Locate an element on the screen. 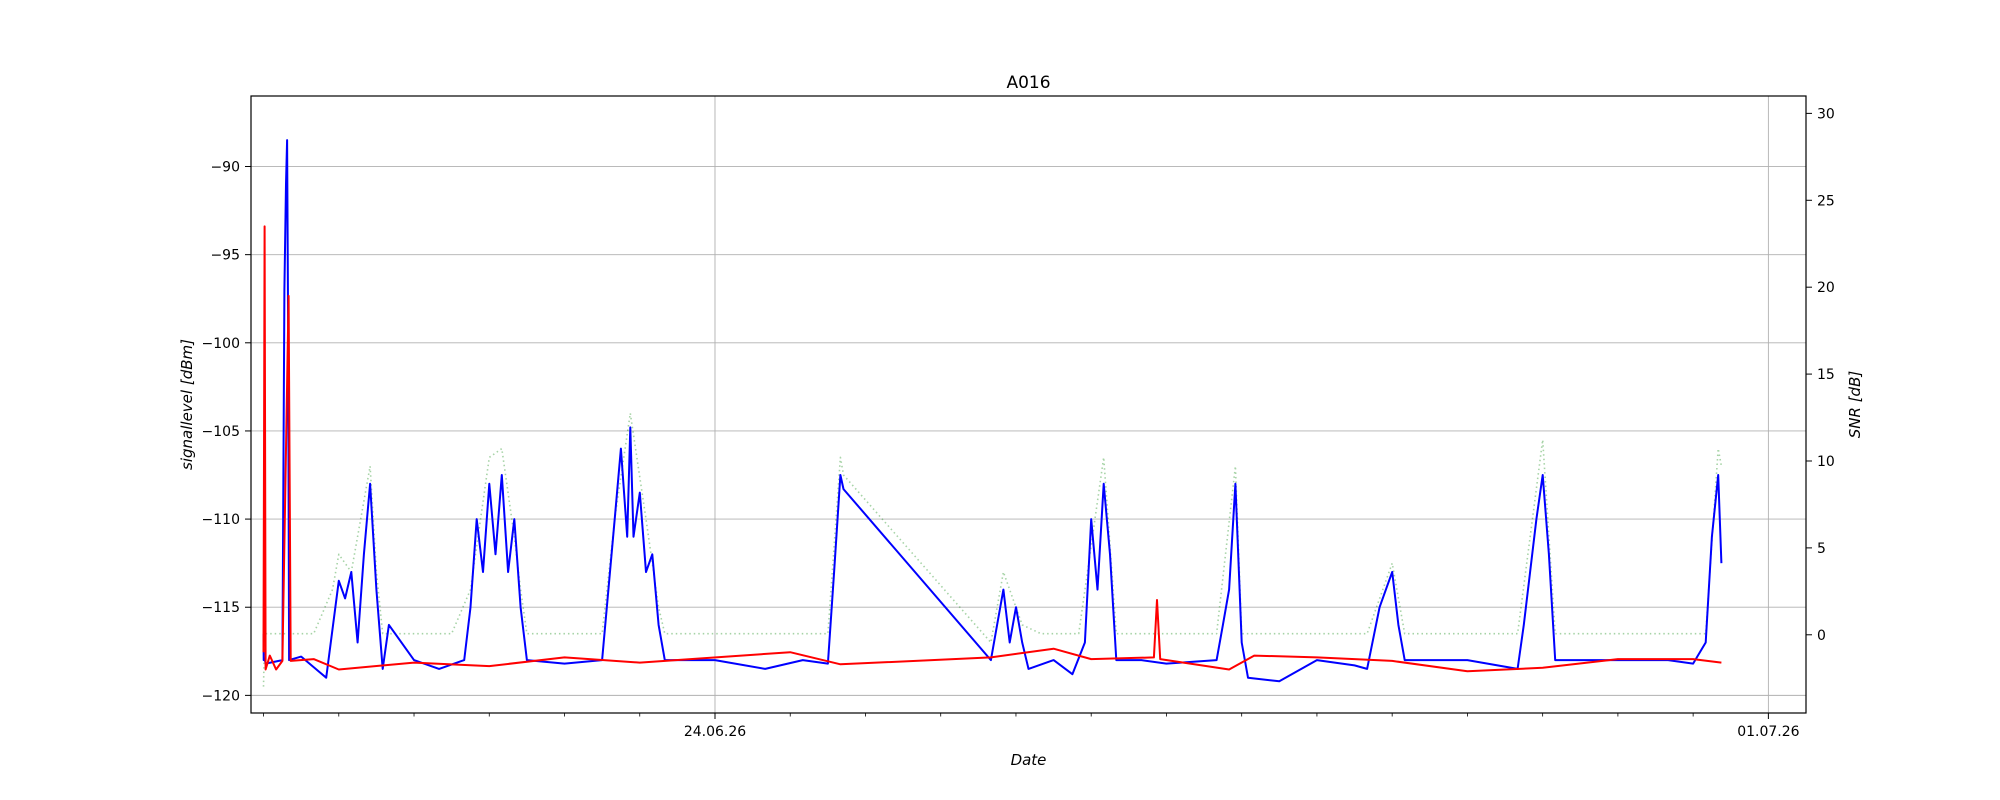 This screenshot has height=800, width=2000. y-right-tick-label: 5 is located at coordinates (1821, 549).